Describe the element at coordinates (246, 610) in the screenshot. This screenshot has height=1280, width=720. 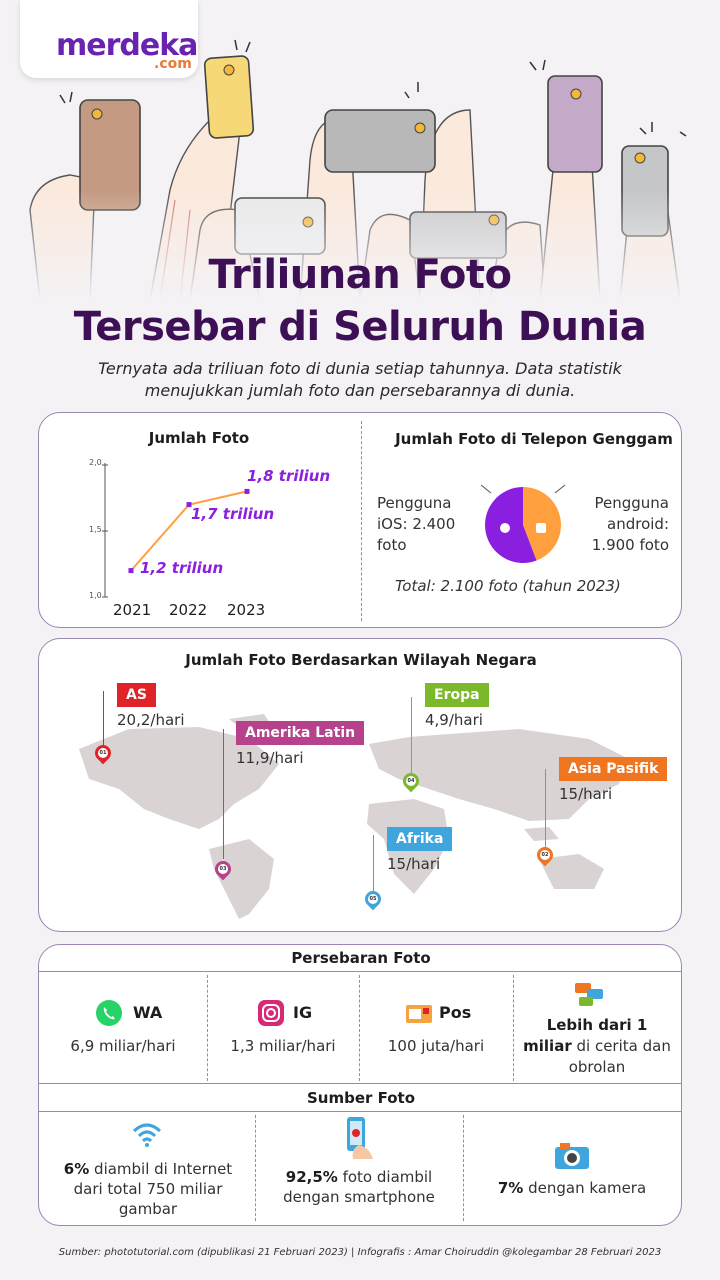
I see `x-tick-label: 2023` at that location.